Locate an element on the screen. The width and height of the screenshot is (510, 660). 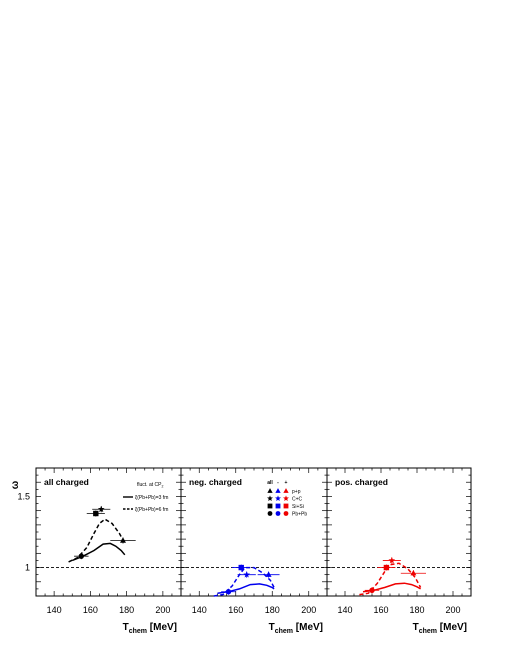
panel-title: neg. charged is located at coordinates (215, 482).